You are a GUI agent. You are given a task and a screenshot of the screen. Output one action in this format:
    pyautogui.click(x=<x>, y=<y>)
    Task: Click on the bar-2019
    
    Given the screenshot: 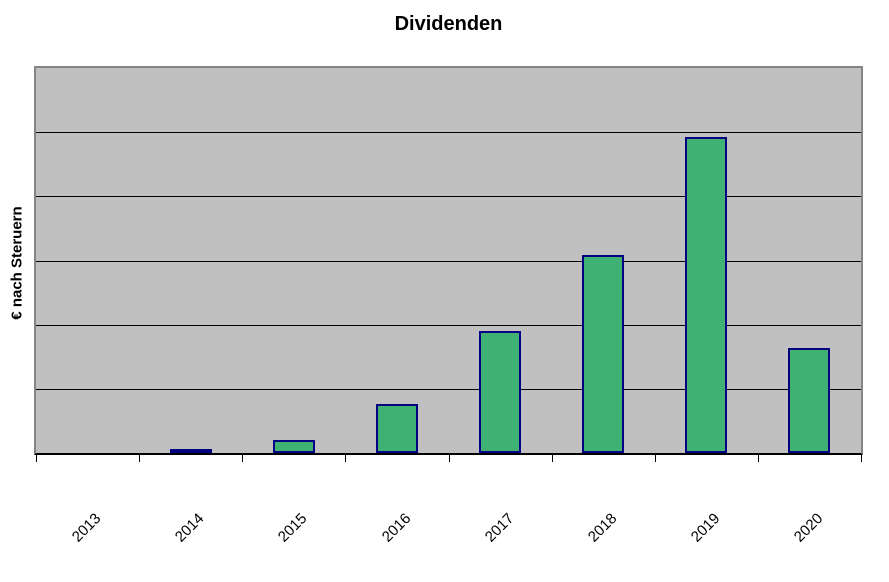 What is the action you would take?
    pyautogui.click(x=706, y=295)
    